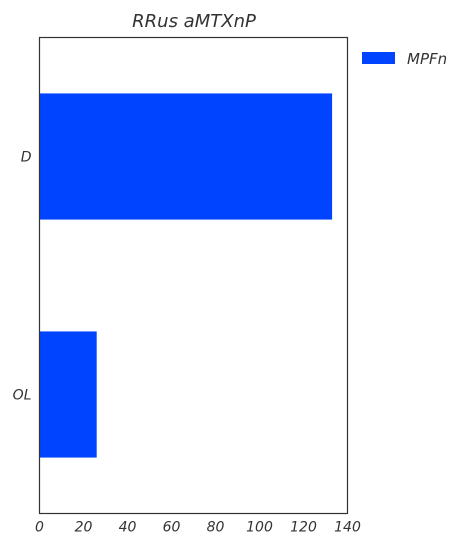  I want to click on y-tick-label-ol: OL, so click(22, 396).